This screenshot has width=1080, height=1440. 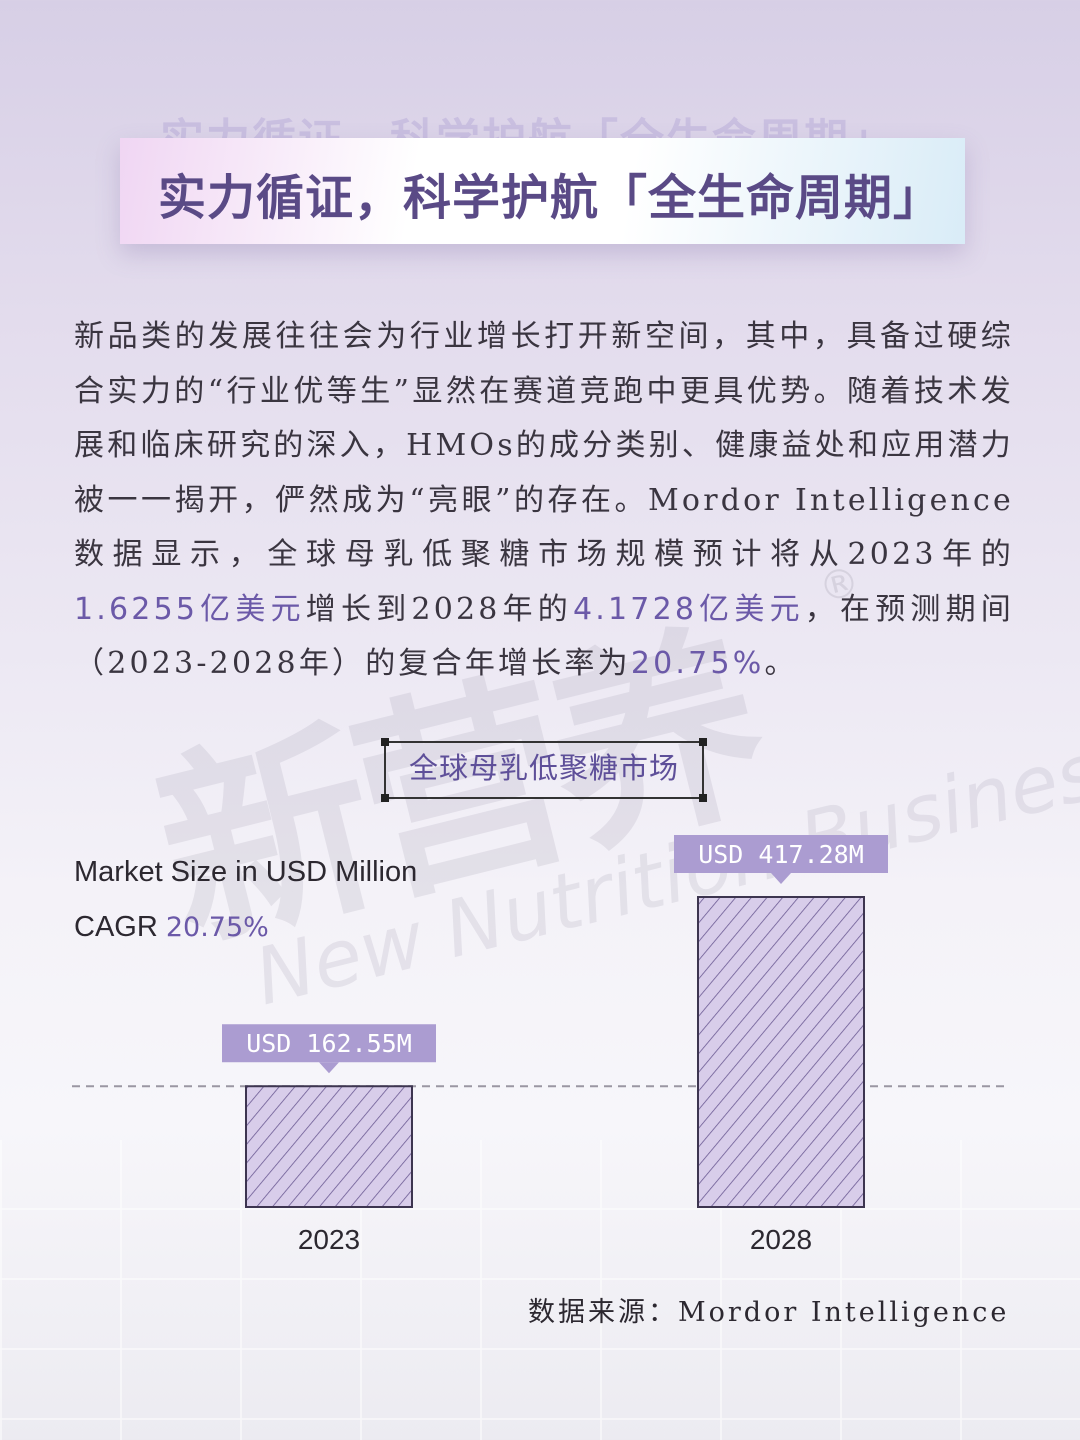 What do you see at coordinates (697, 663) in the screenshot?
I see `highlight-value: 20.75%` at bounding box center [697, 663].